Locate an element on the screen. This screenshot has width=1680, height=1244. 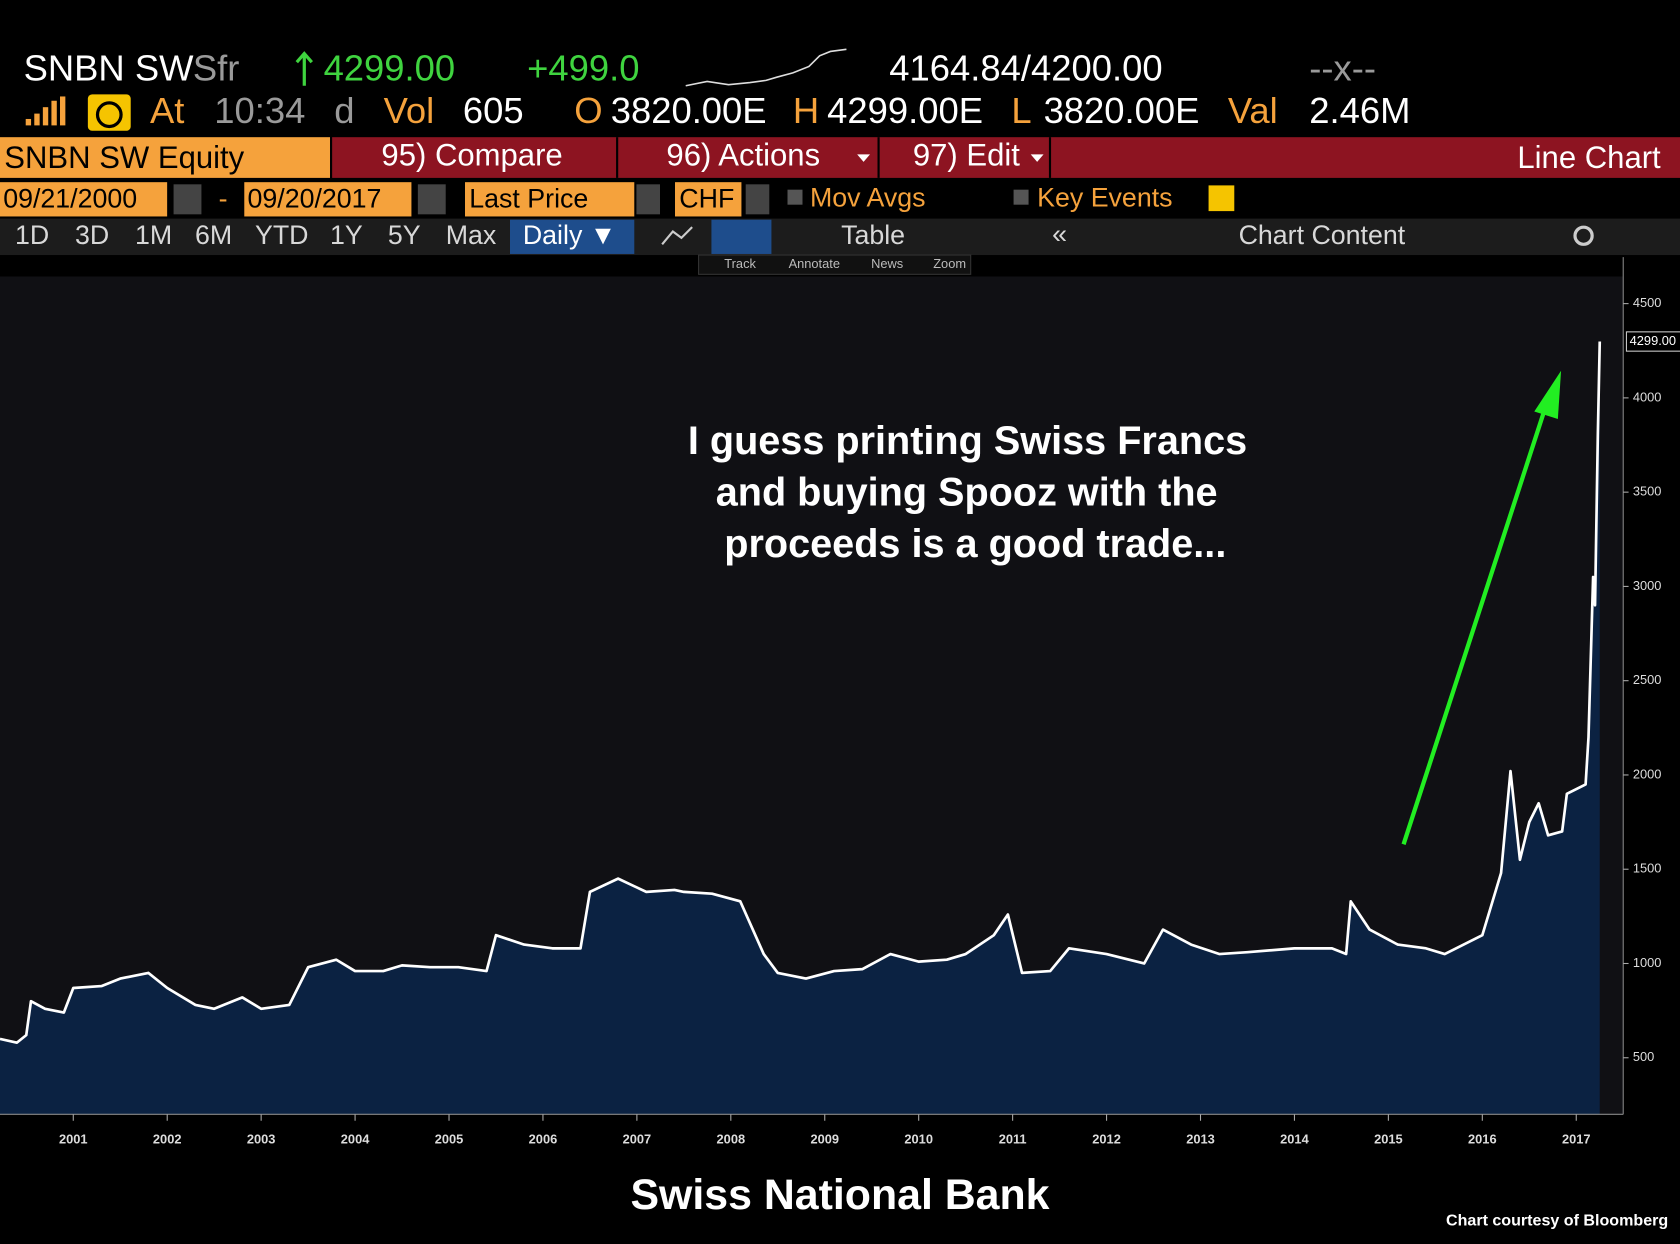
end-date: 09/20/2017 is located at coordinates (314, 198).